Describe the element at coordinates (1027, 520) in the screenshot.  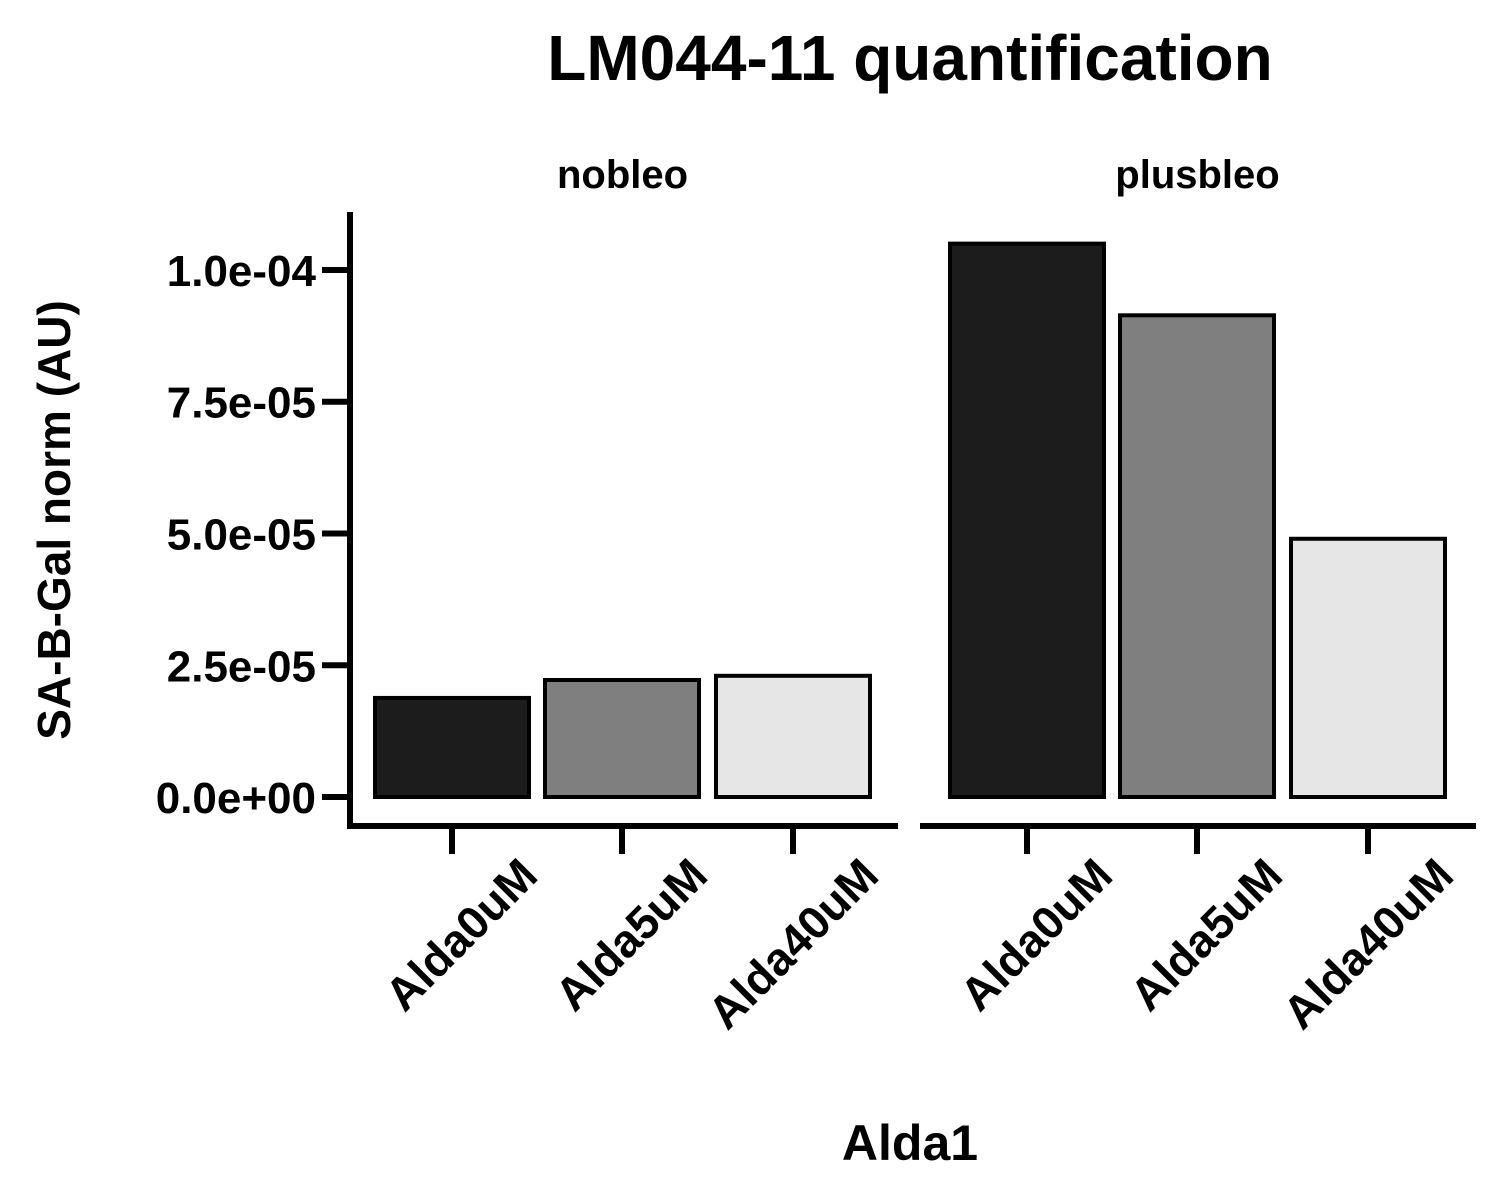
I see `bar-plusbleo-Alda0uM` at that location.